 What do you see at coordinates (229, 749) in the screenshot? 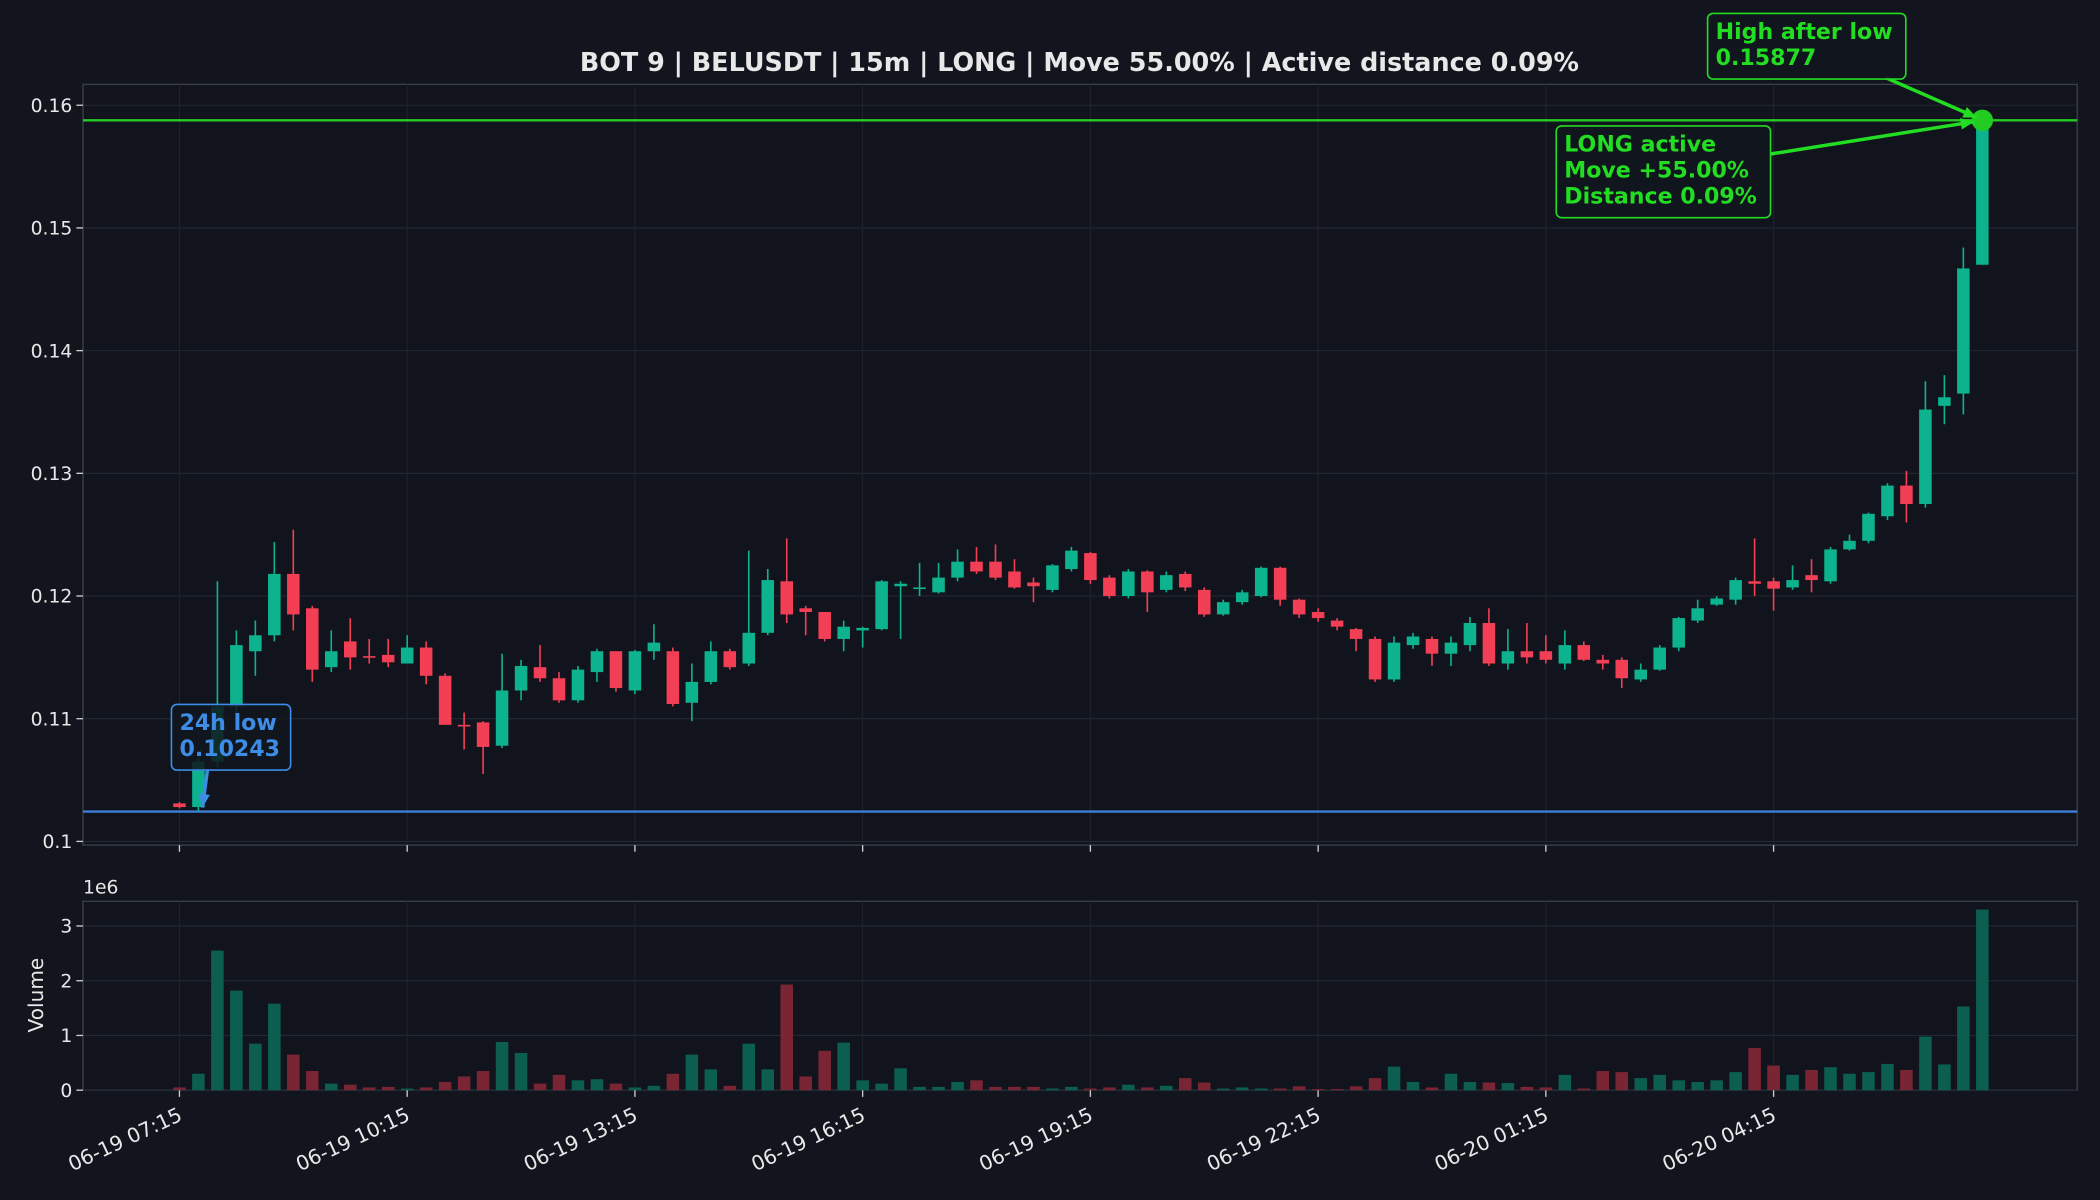
I see `annotation-text: 0.10243` at bounding box center [229, 749].